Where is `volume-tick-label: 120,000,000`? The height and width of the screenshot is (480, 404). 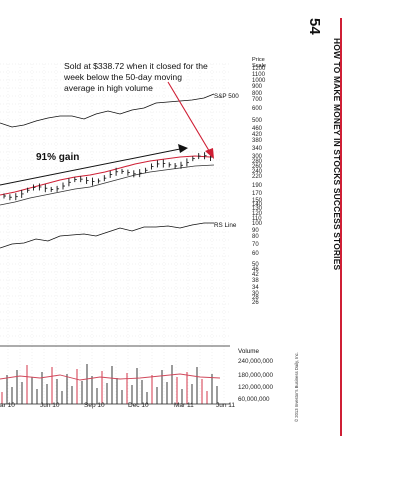
volume-tick-label: 120,000,000 is located at coordinates (256, 387).